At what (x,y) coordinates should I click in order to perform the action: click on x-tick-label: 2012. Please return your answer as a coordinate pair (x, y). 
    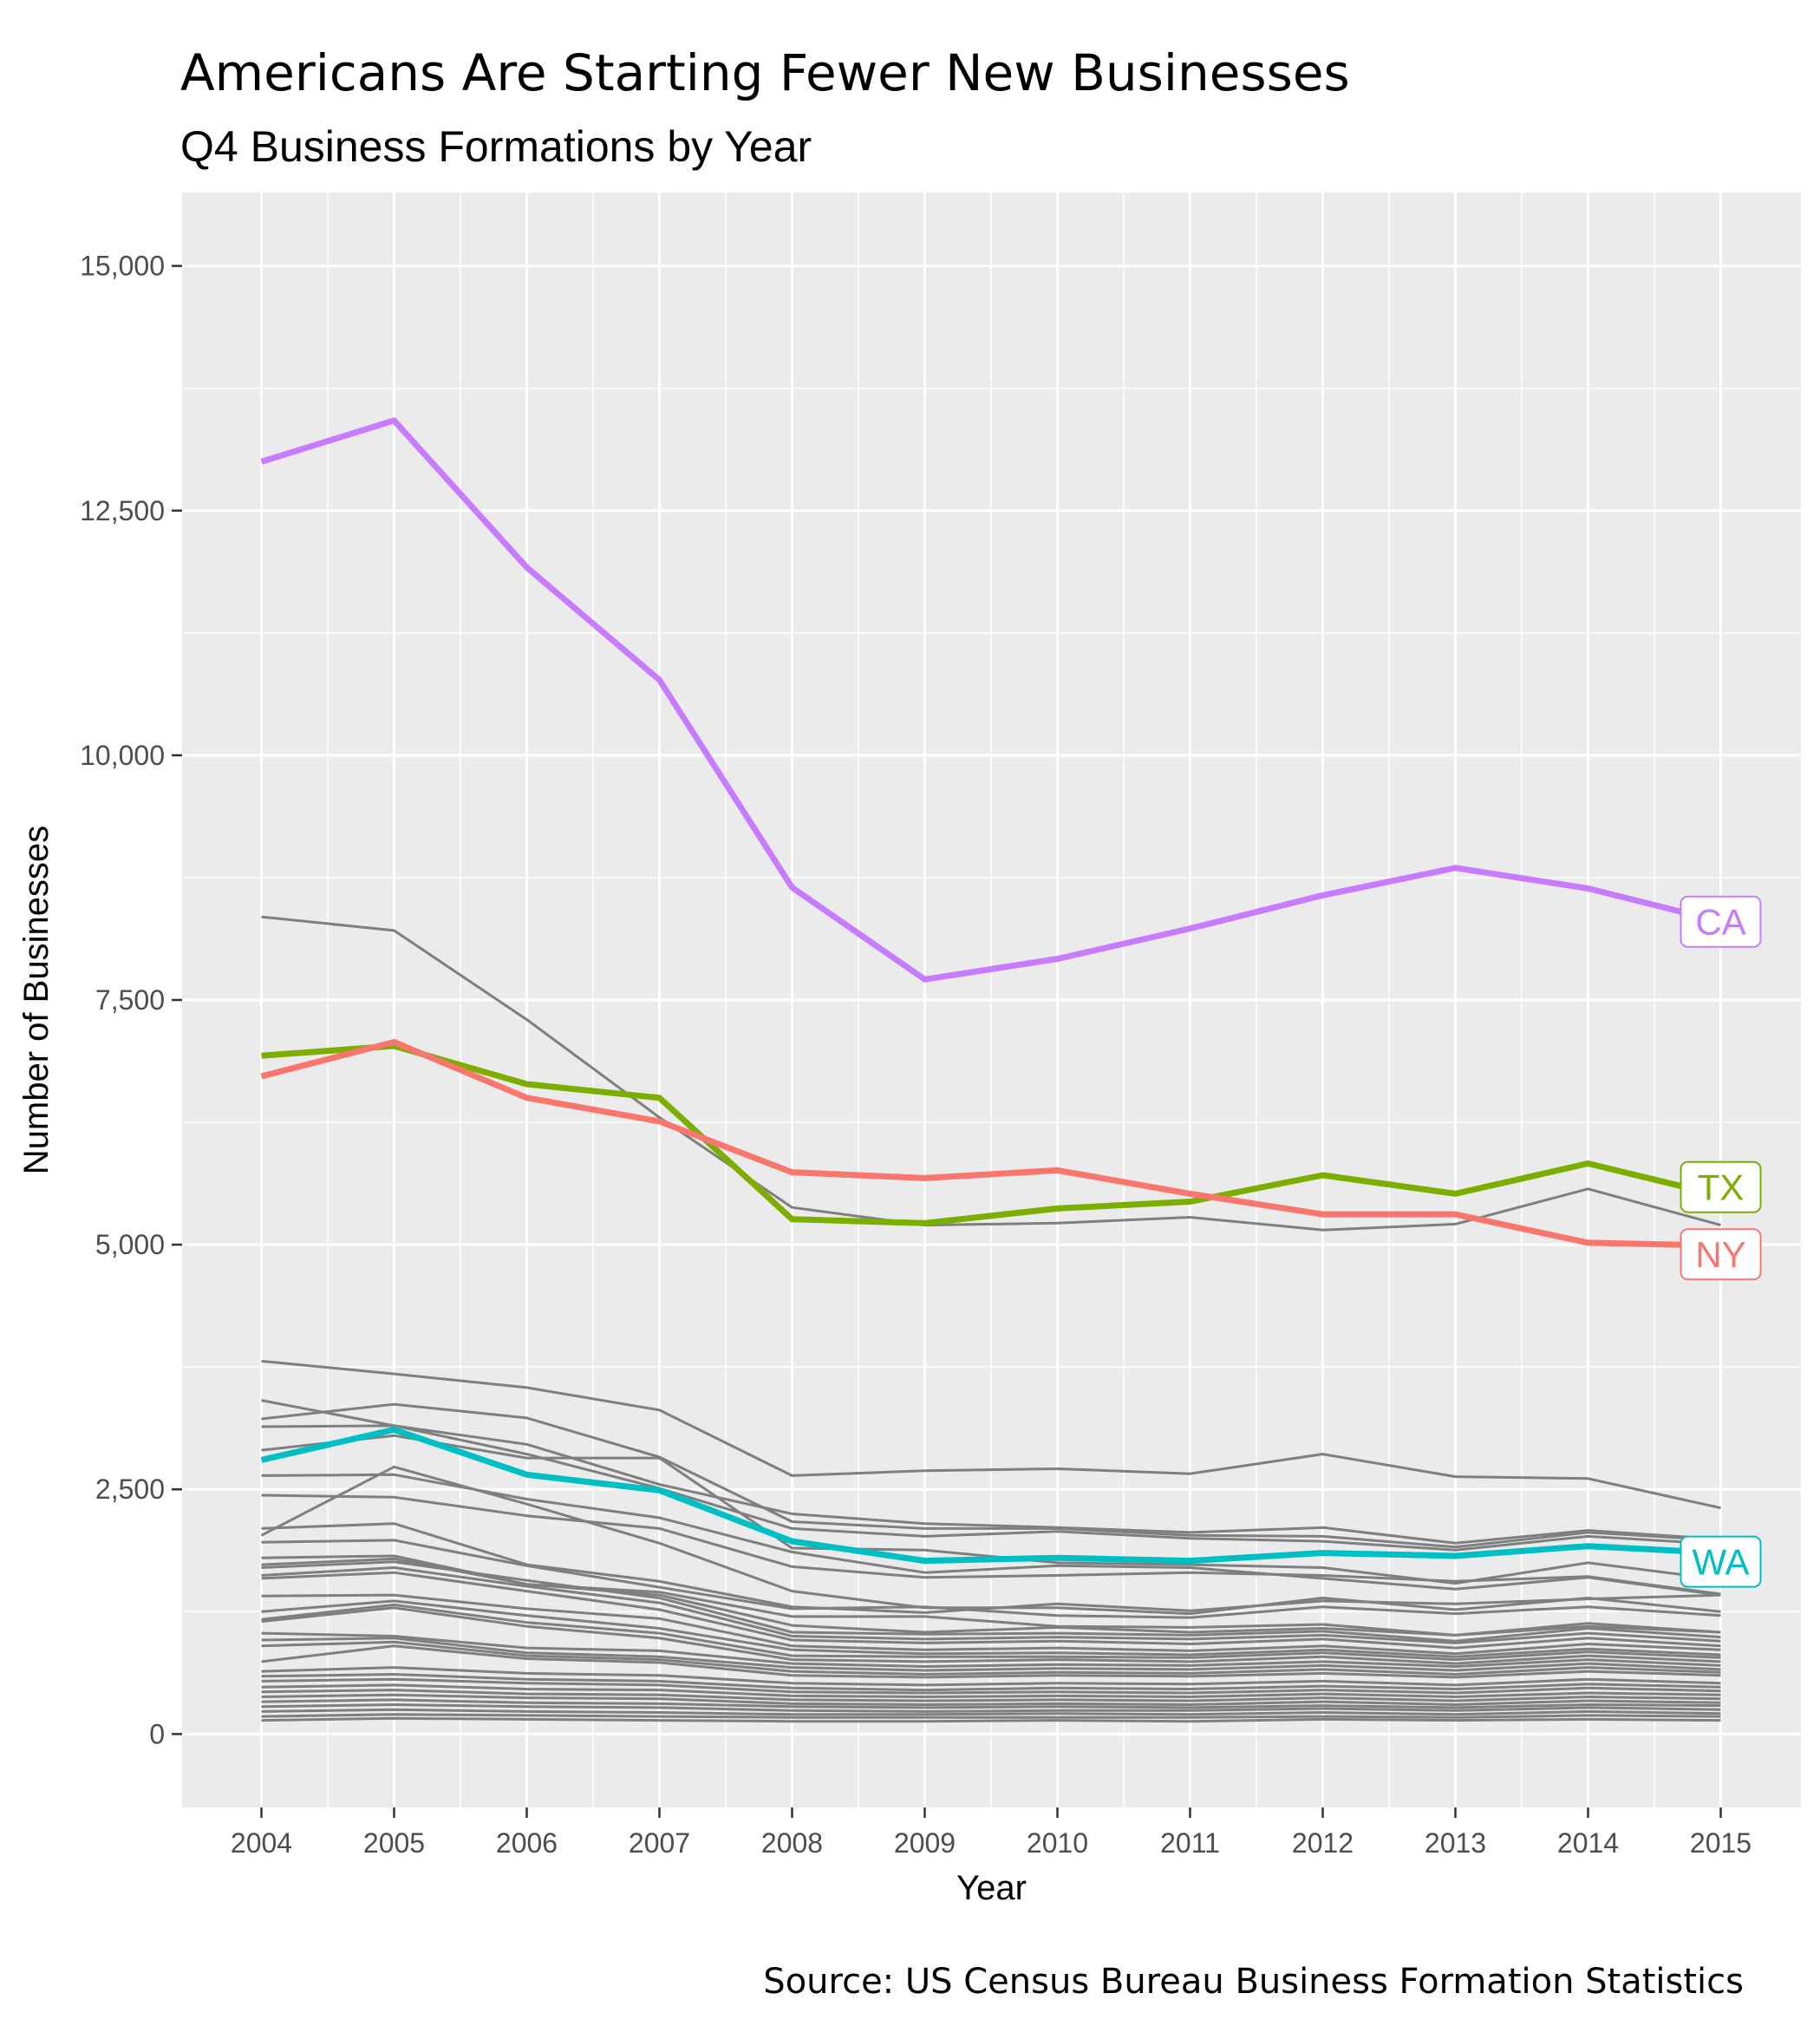
    Looking at the image, I should click on (1323, 1843).